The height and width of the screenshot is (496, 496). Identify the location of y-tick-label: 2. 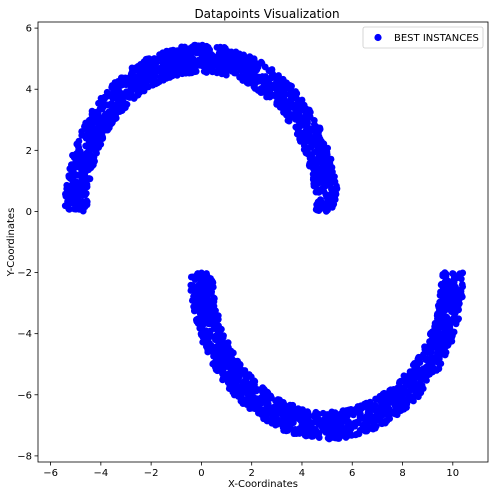
(29, 151).